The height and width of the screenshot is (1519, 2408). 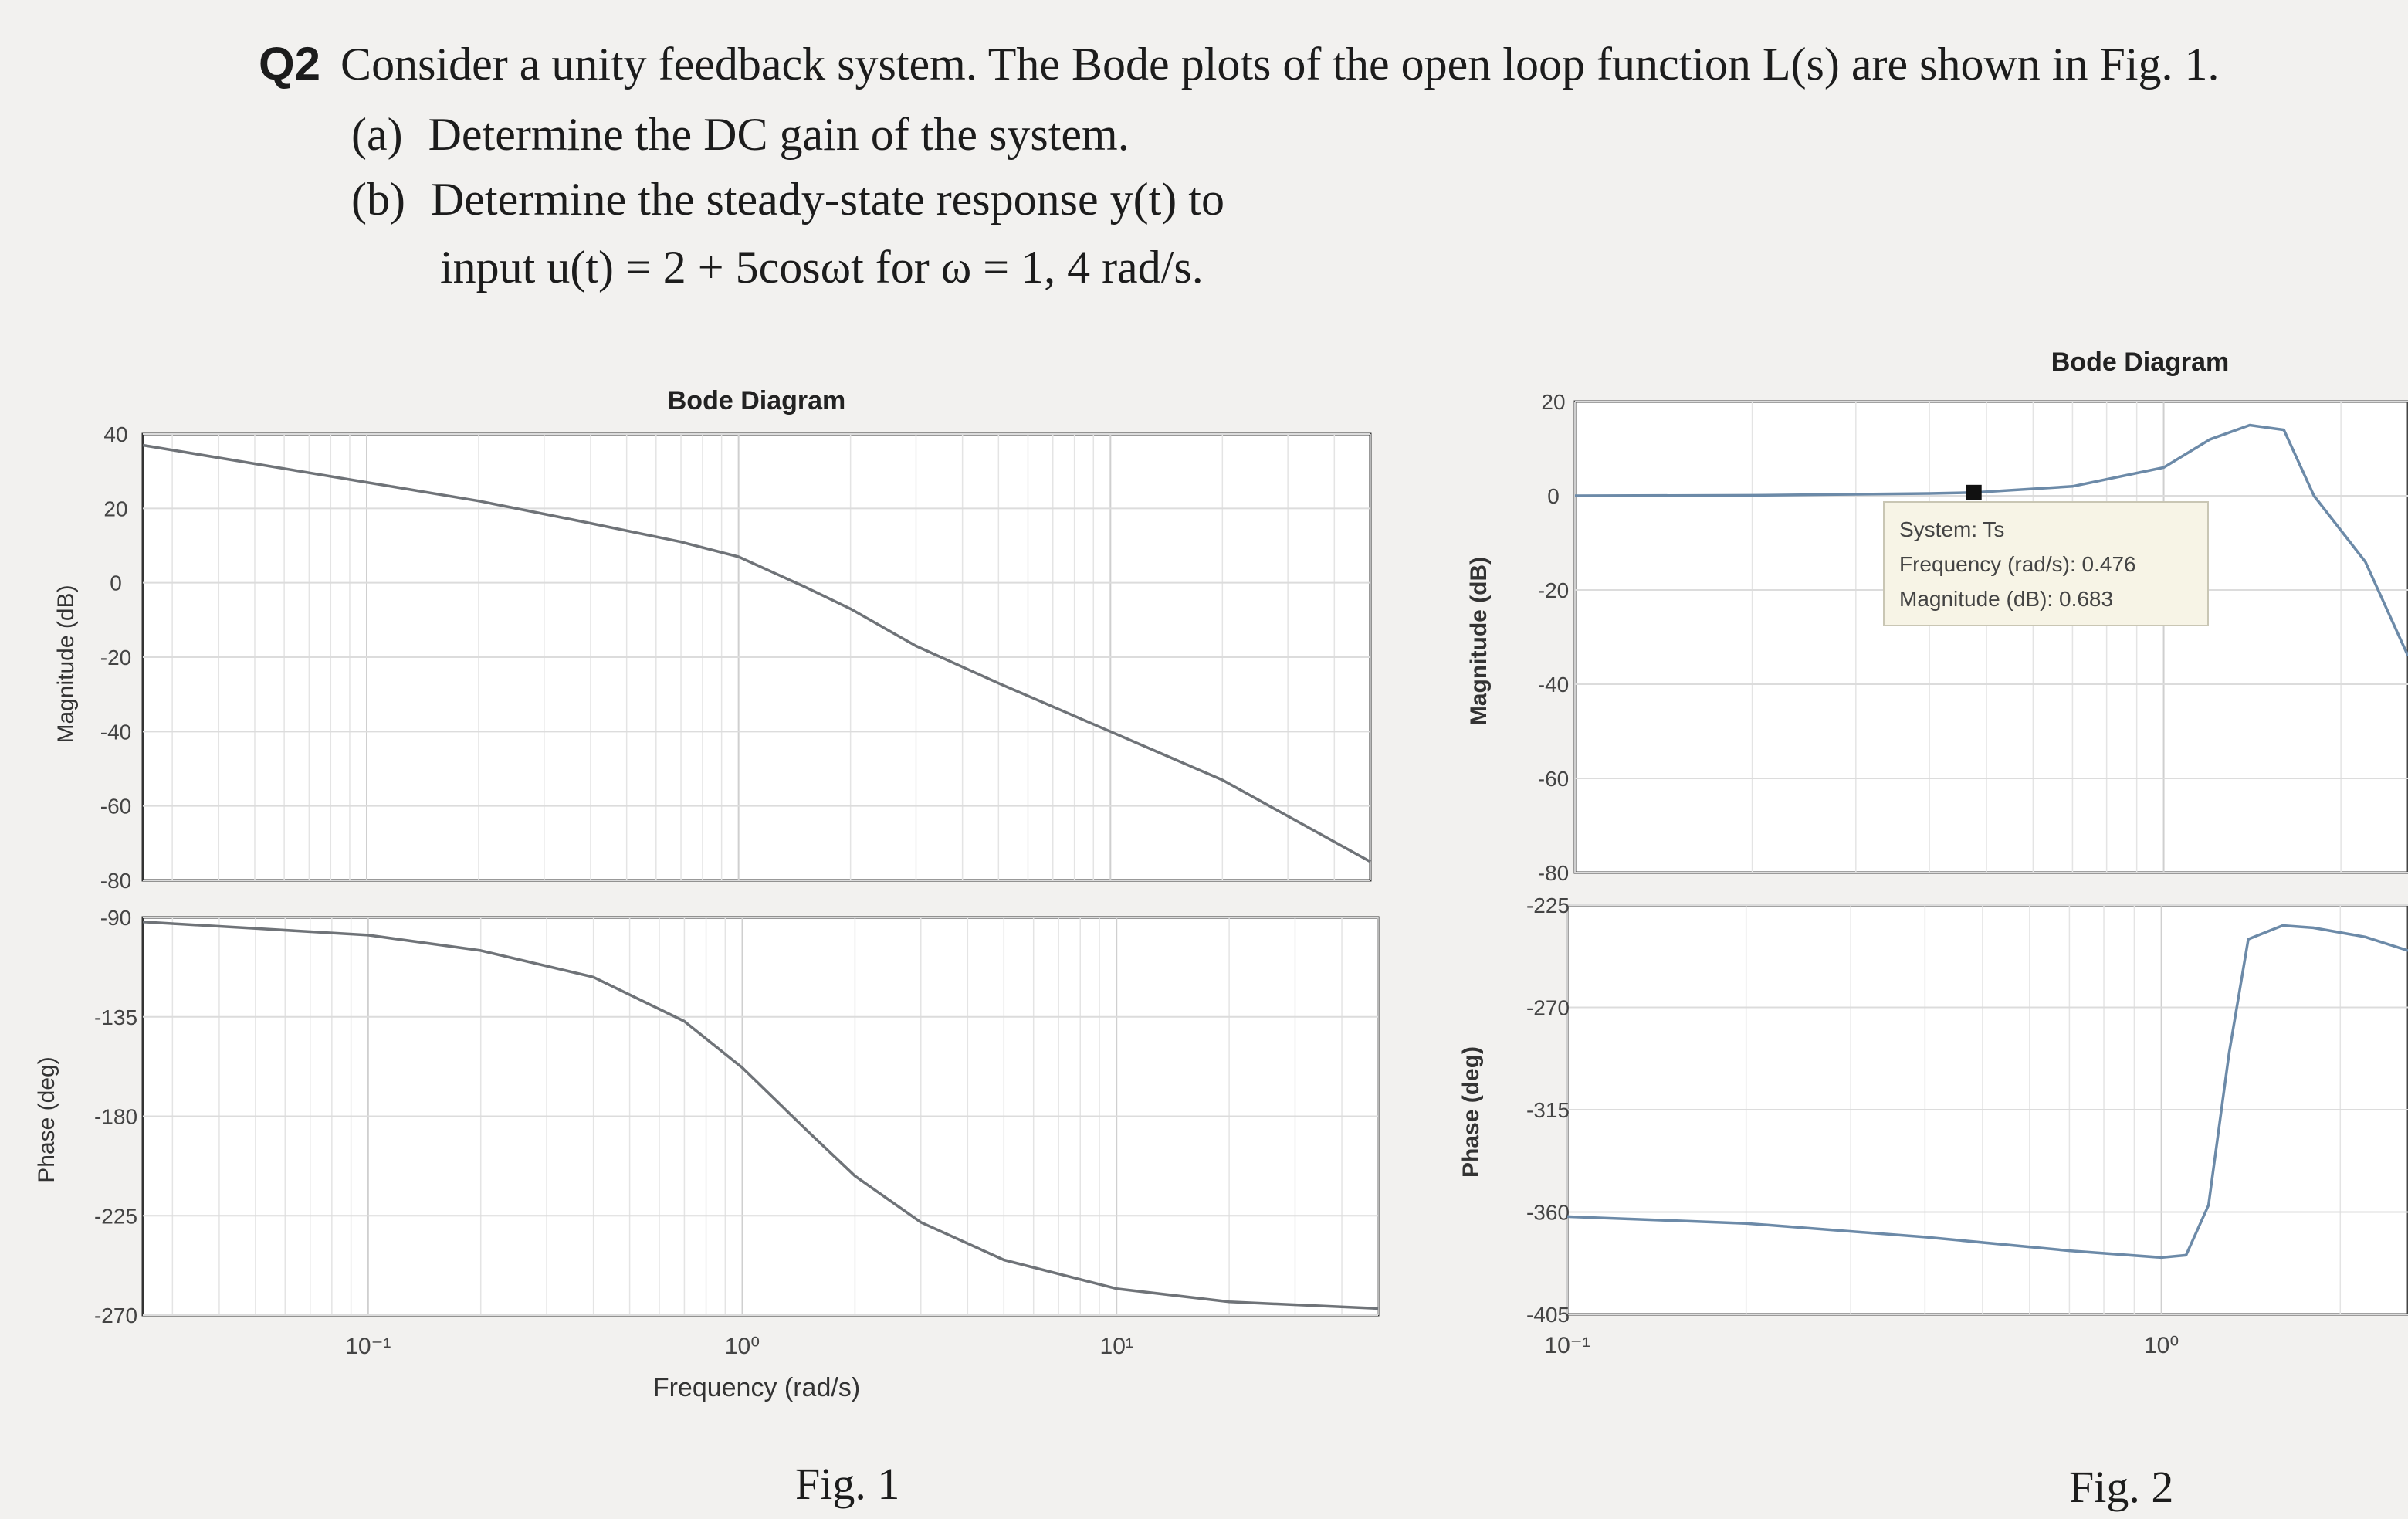 I want to click on fig1-title: Bode Diagram, so click(x=757, y=400).